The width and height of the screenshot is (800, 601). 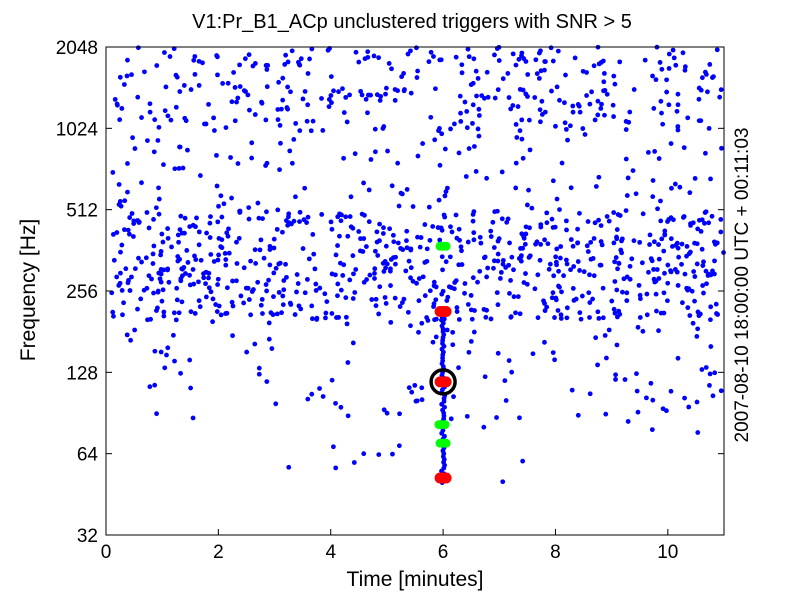 I want to click on event-highlight-circle, so click(x=443, y=382).